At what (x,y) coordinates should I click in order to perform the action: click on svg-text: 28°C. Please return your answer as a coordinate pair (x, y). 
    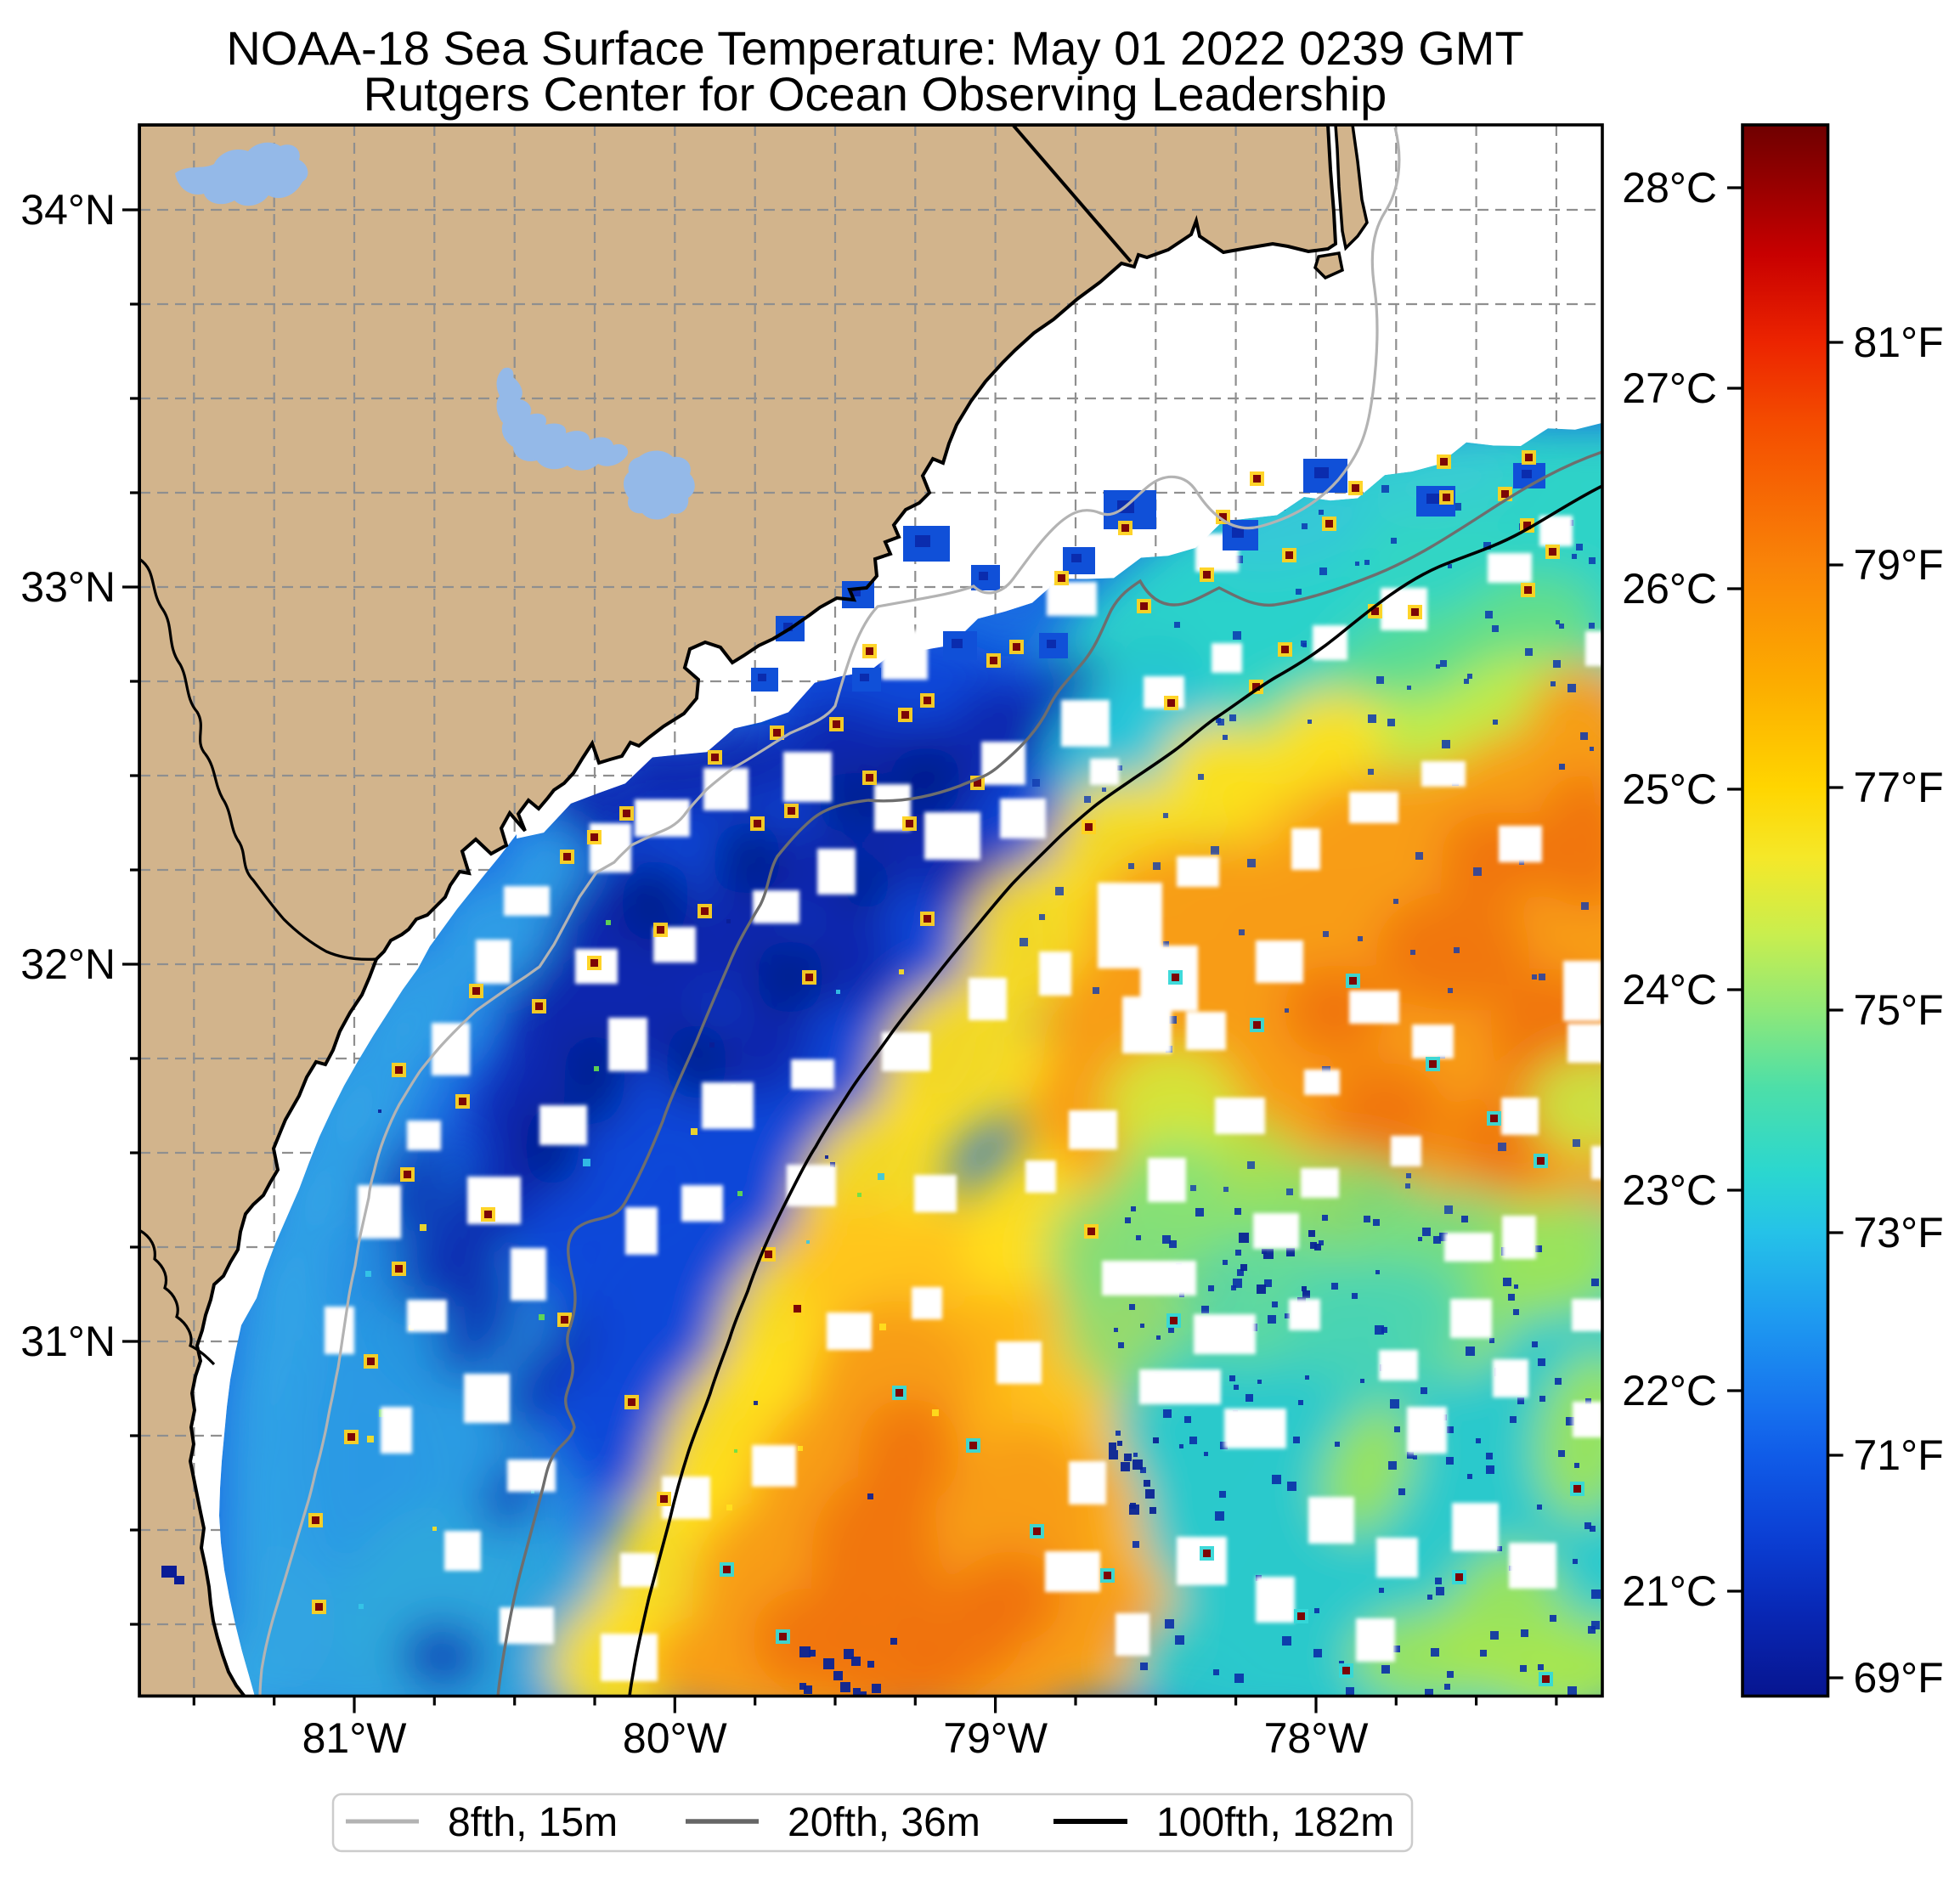
    Looking at the image, I should click on (1670, 188).